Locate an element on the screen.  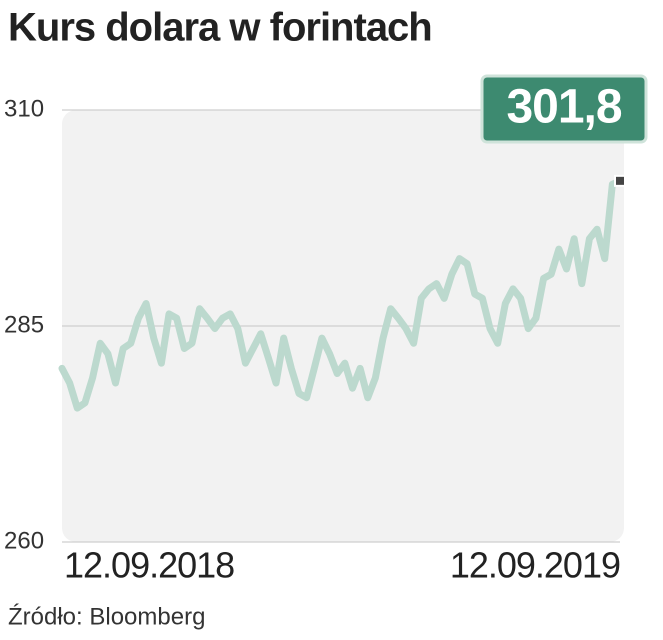
value-badge is located at coordinates (564, 109).